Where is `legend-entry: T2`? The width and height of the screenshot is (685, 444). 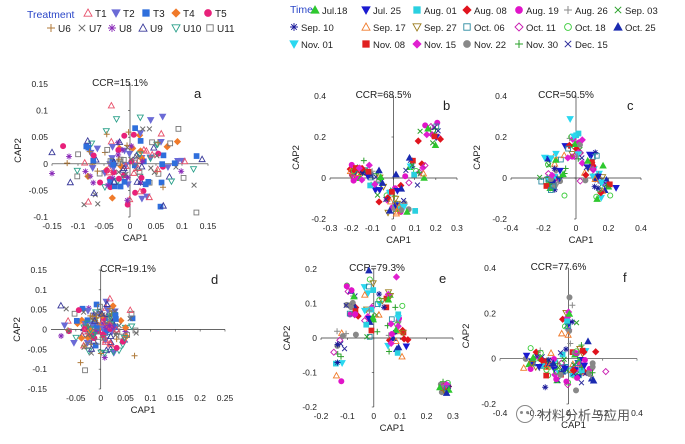
legend-entry: T2 is located at coordinates (123, 14).